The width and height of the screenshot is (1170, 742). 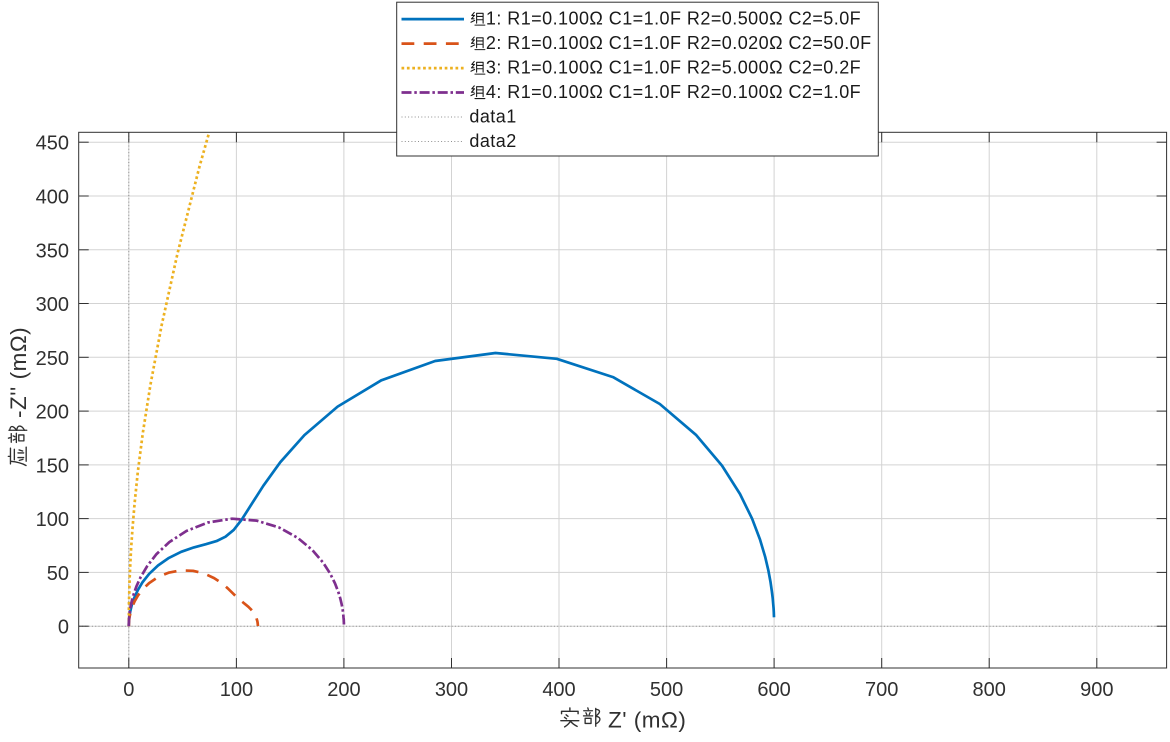 What do you see at coordinates (881, 690) in the screenshot?
I see `svg-text: 700` at bounding box center [881, 690].